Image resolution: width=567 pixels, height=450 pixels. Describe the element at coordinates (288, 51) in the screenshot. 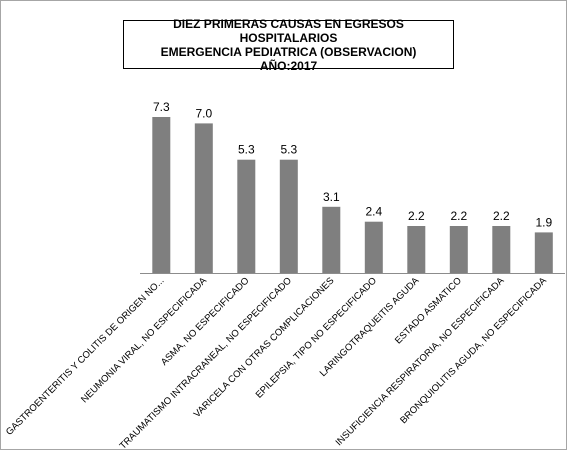

I see `chart-title-line-2: EMERGENCIA PEDIATRICA (OBSERVACION)` at that location.